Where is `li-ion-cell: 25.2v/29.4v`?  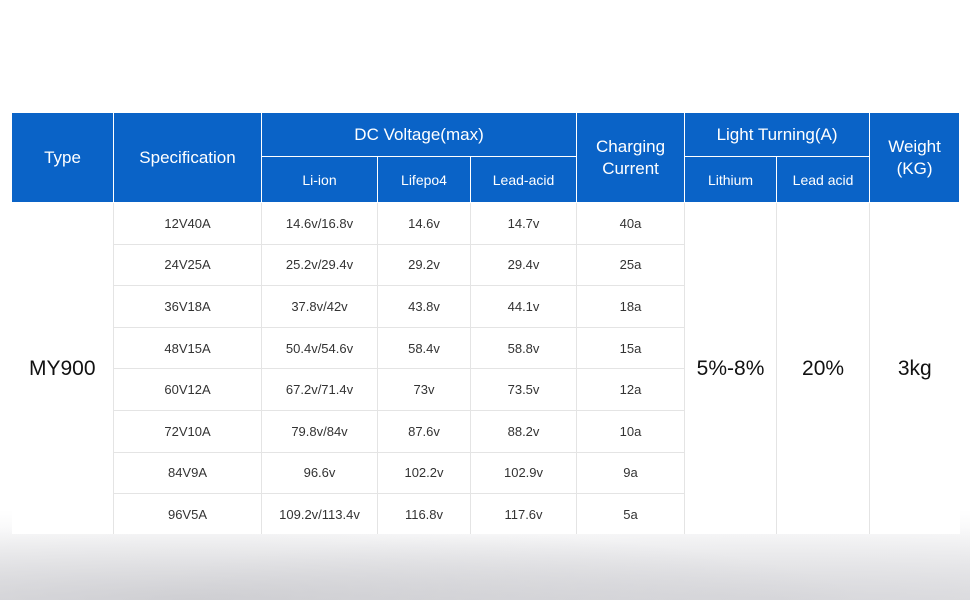 li-ion-cell: 25.2v/29.4v is located at coordinates (319, 265).